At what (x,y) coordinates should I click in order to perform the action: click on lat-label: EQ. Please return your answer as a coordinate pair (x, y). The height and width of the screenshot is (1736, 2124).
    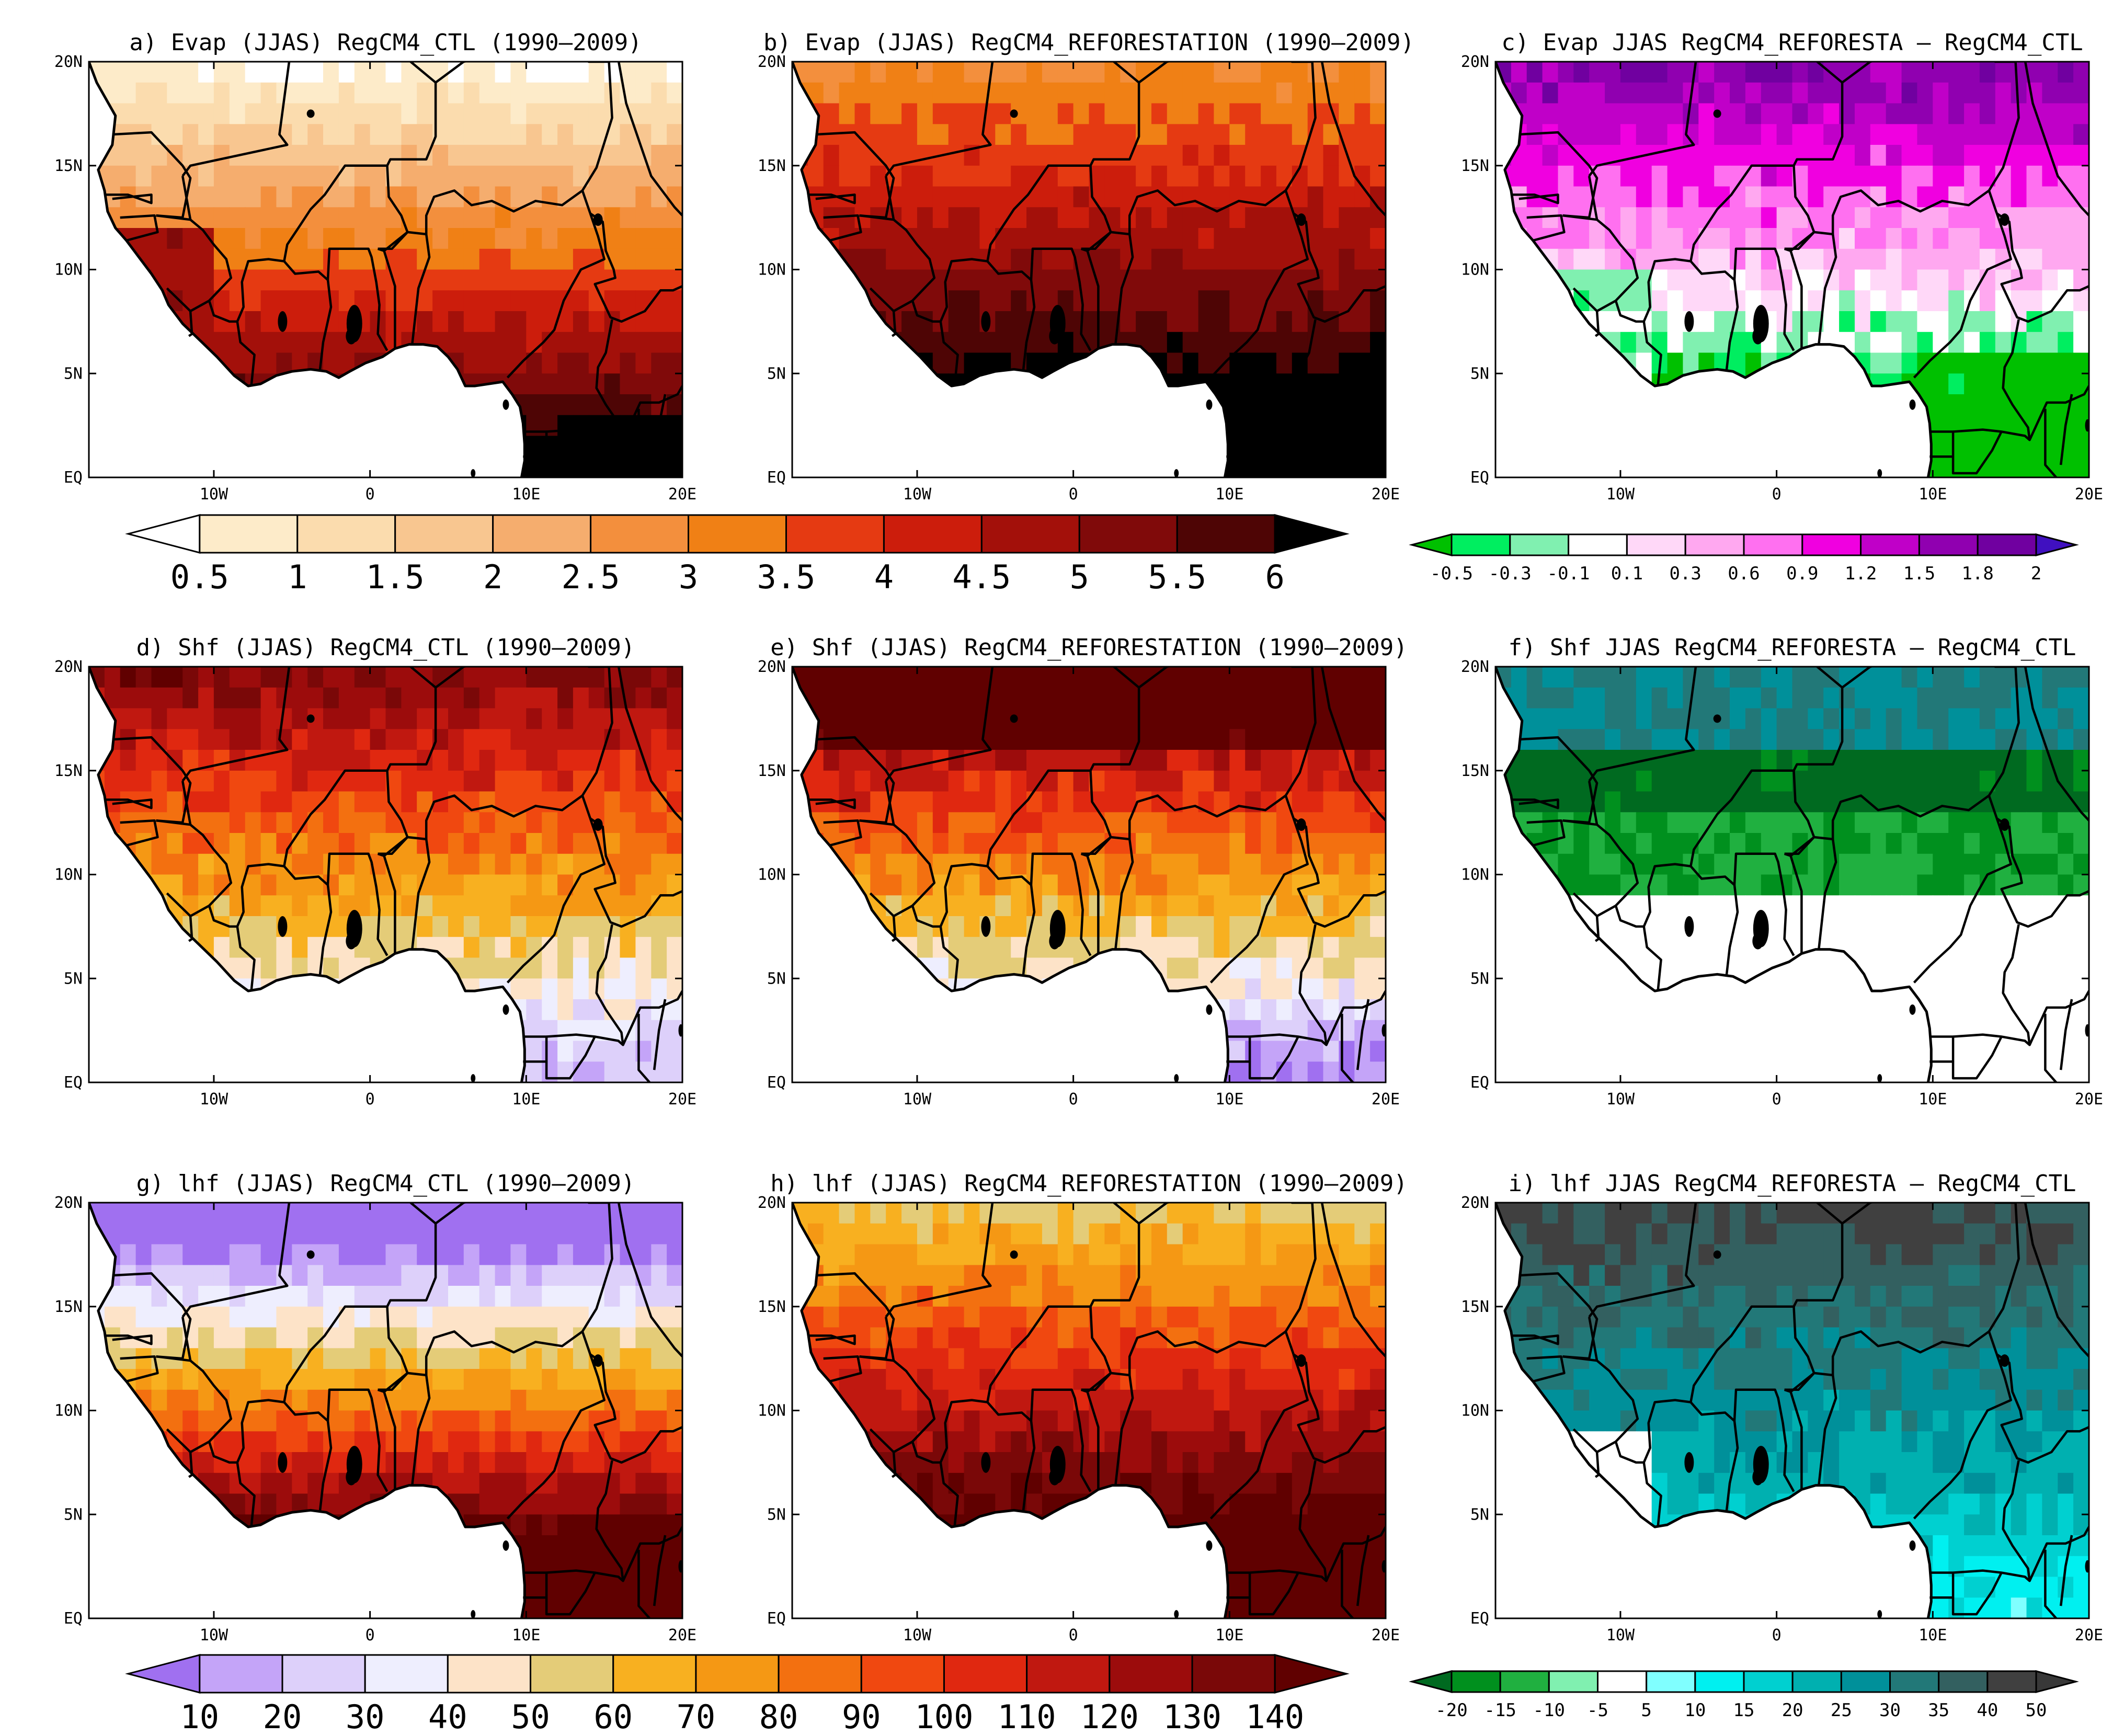
    Looking at the image, I should click on (74, 478).